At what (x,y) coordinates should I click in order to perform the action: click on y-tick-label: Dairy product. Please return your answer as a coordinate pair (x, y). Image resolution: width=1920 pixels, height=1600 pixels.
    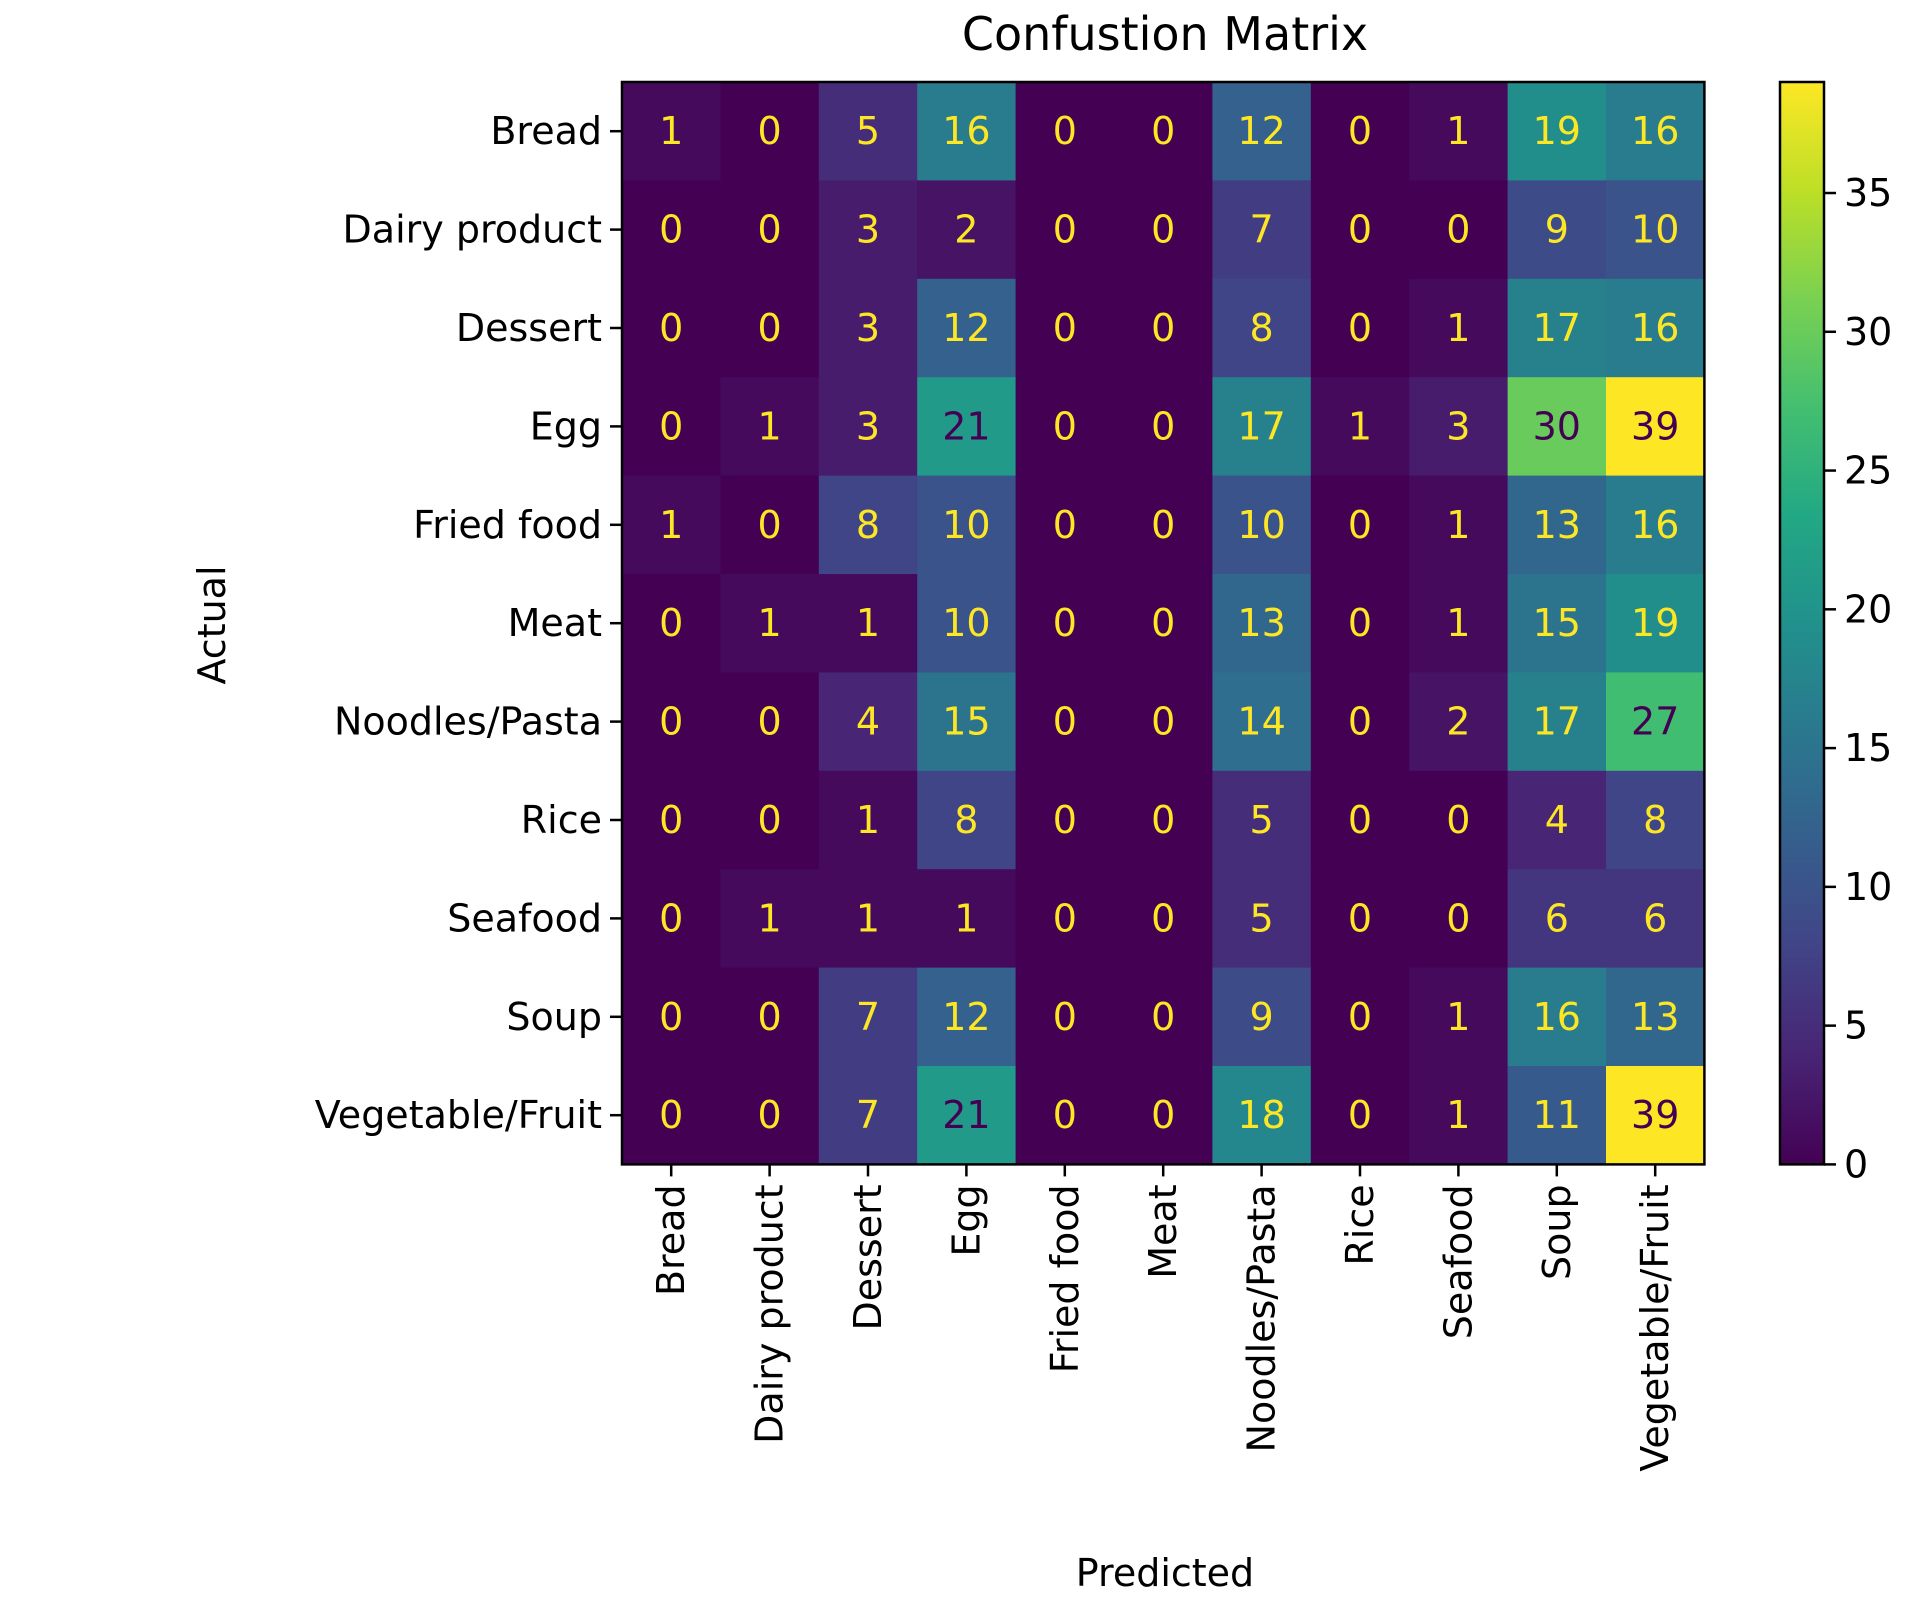
    Looking at the image, I should click on (472, 230).